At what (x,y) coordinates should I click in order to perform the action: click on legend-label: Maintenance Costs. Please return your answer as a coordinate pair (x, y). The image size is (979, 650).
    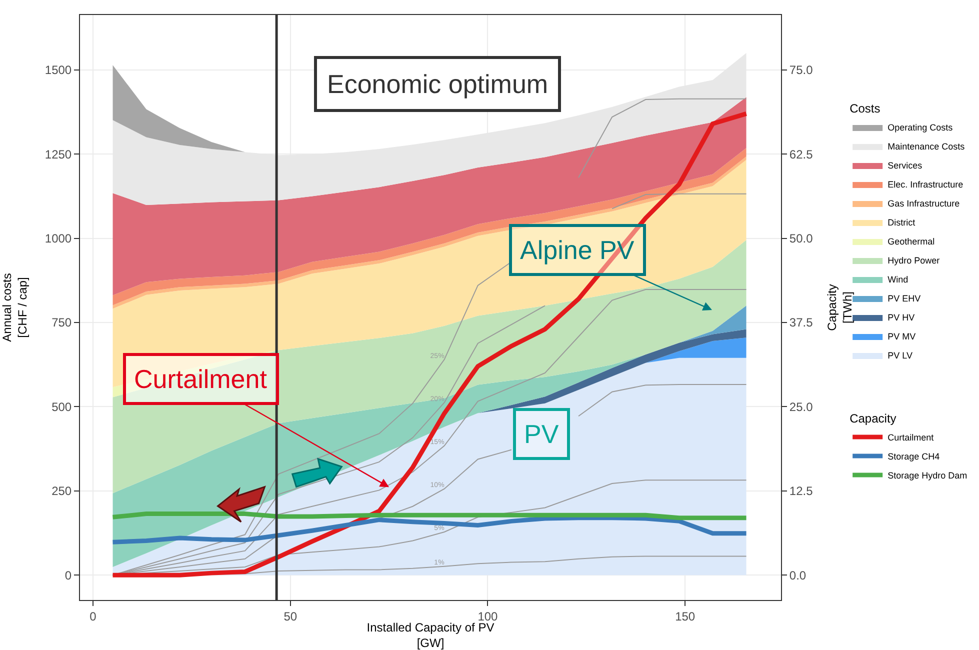
    Looking at the image, I should click on (927, 147).